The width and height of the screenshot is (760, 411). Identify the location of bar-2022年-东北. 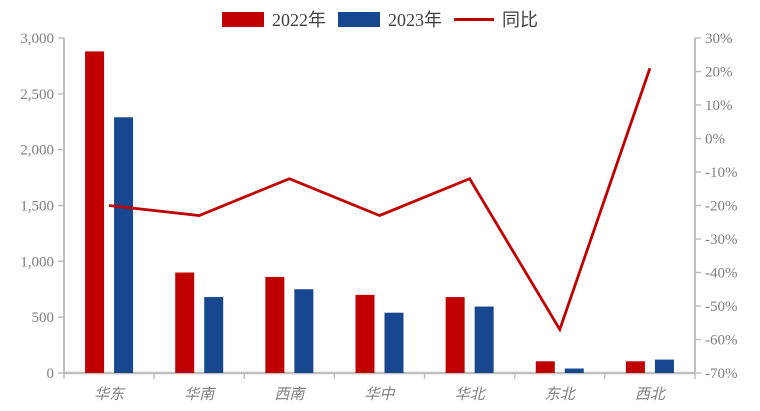
(545, 367).